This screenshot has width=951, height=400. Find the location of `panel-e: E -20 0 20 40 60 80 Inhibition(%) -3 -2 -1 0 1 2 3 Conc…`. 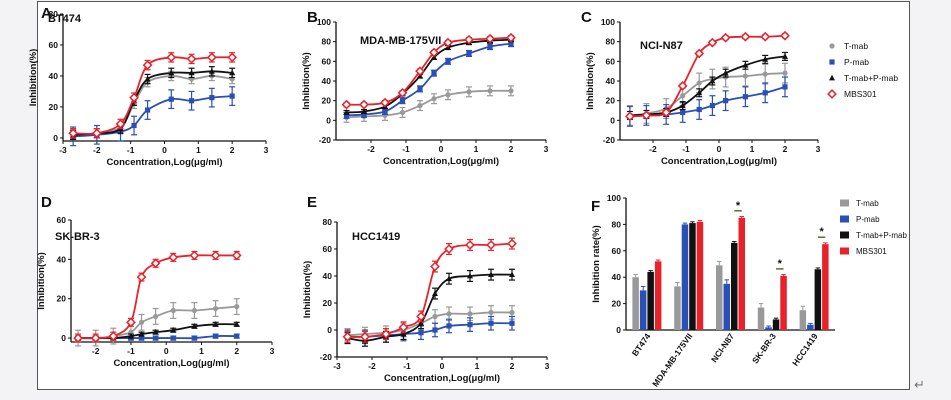

panel-e: E -20 0 20 40 60 80 Inhibition(%) -3 -2 -1 0 1 2 3 Conc… is located at coordinates (426, 289).